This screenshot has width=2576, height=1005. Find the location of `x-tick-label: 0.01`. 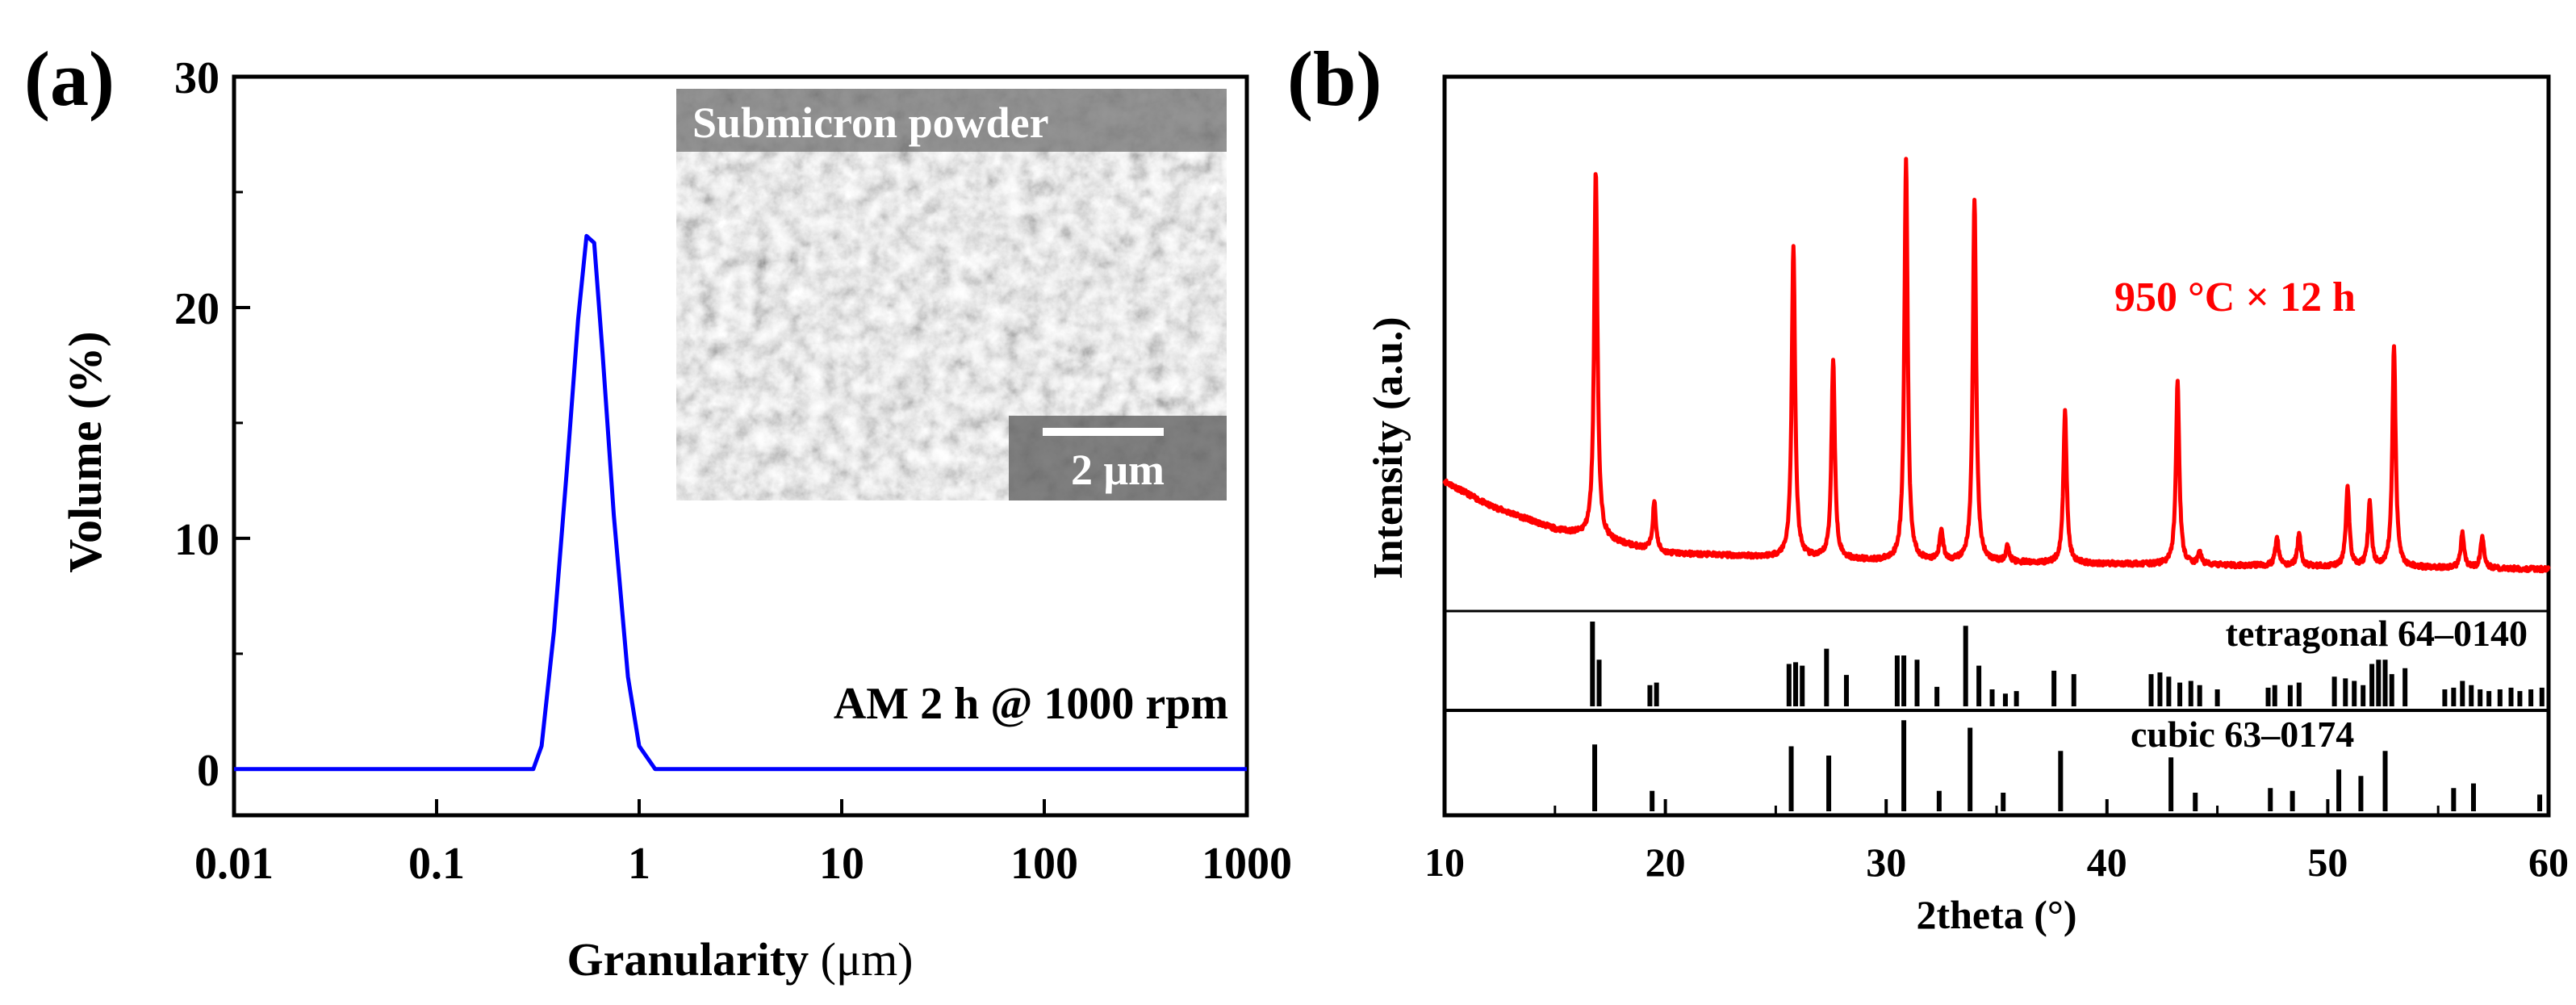

x-tick-label: 0.01 is located at coordinates (234, 864).